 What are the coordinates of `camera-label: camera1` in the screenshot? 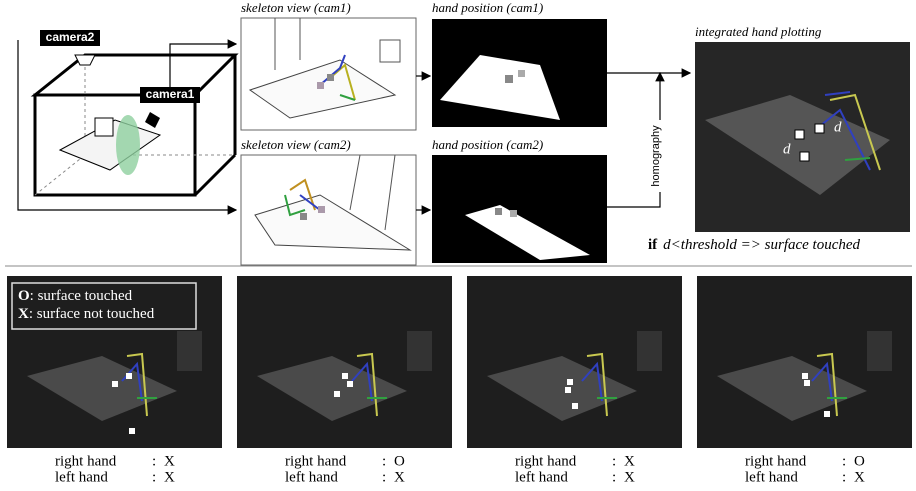 It's located at (170, 94).